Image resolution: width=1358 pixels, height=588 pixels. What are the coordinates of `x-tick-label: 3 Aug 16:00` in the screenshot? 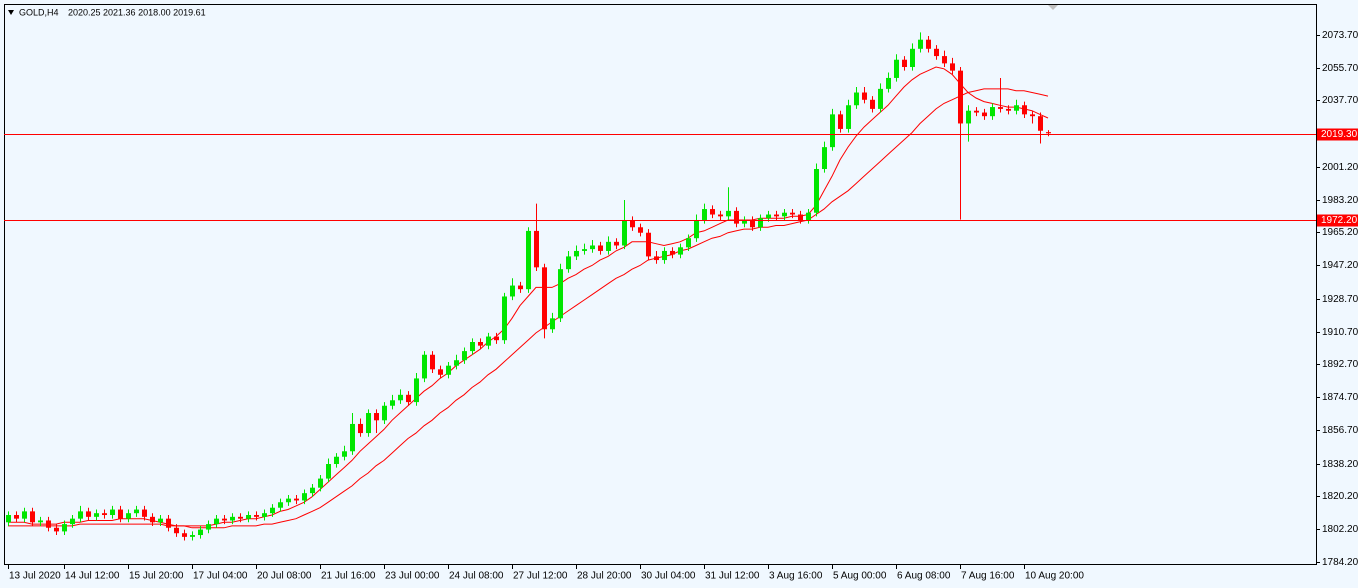 It's located at (796, 576).